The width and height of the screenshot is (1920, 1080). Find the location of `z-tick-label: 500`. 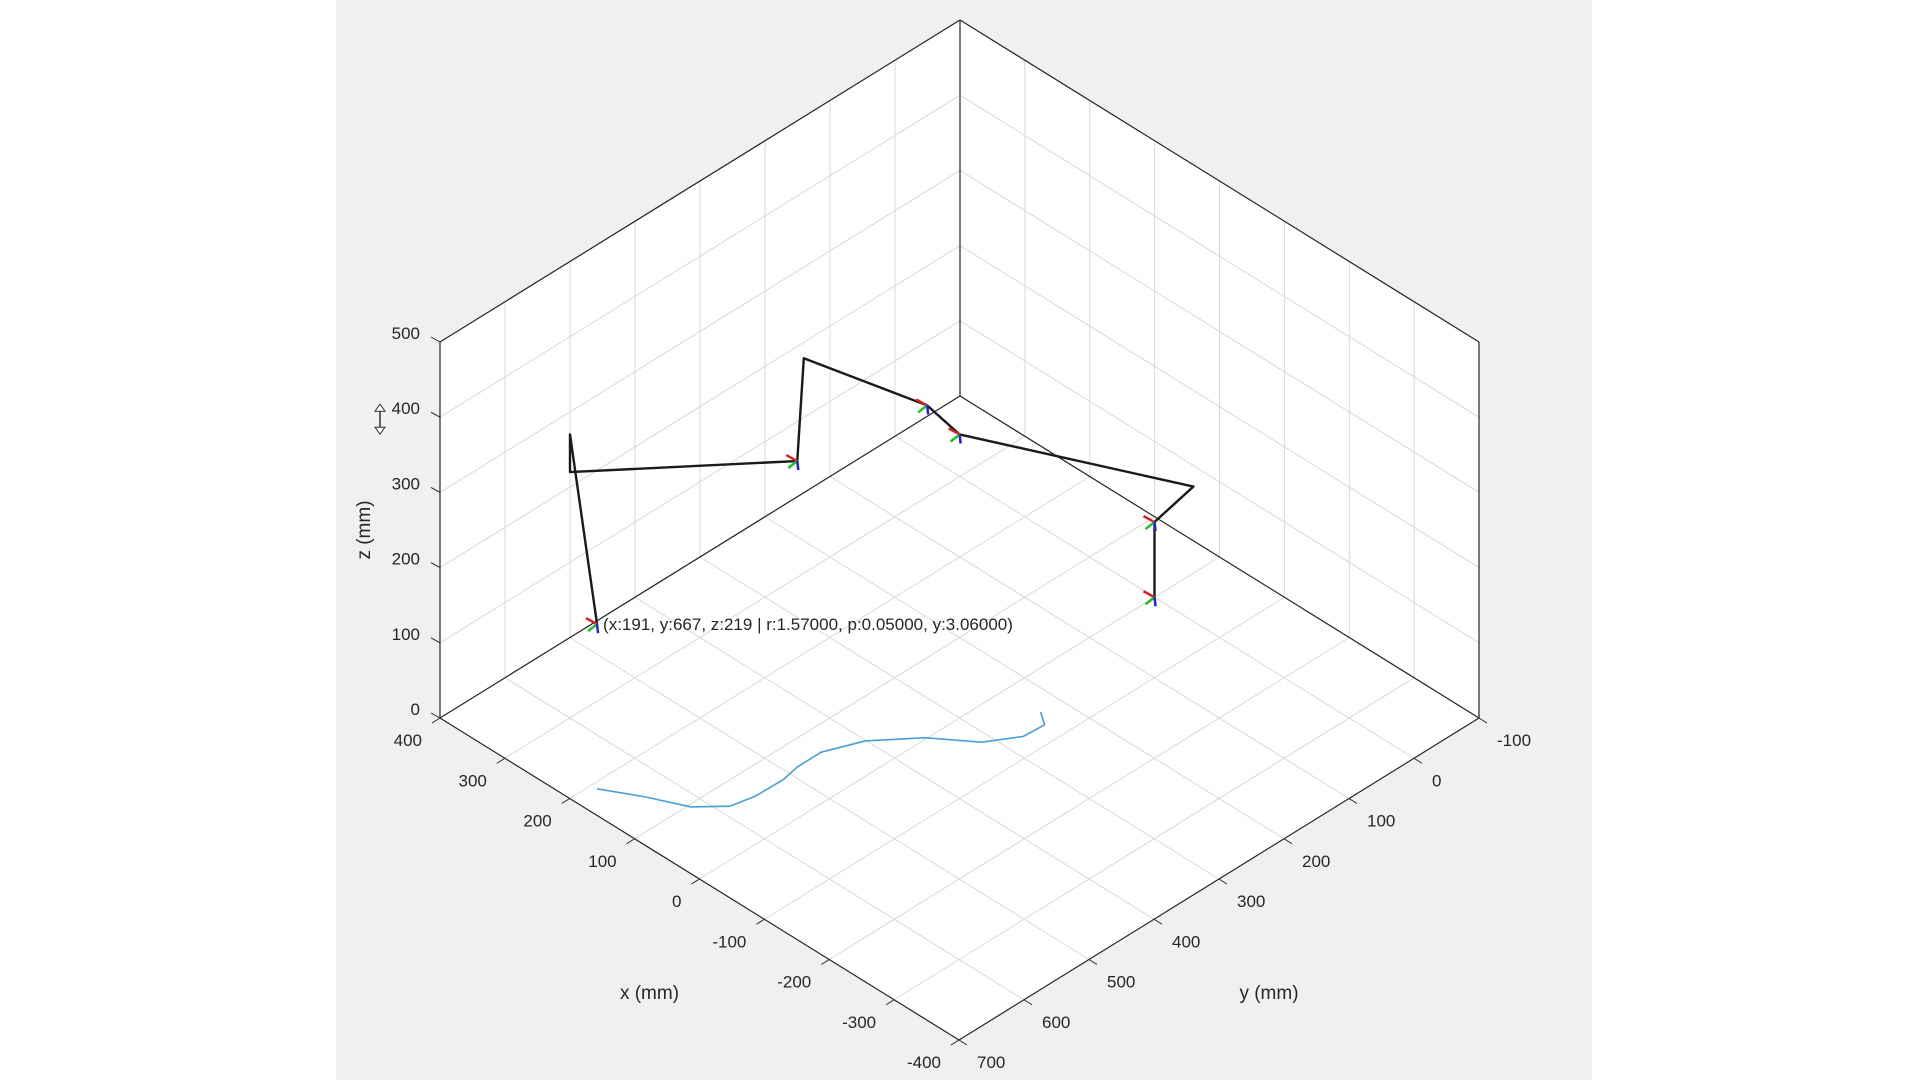

z-tick-label: 500 is located at coordinates (406, 333).